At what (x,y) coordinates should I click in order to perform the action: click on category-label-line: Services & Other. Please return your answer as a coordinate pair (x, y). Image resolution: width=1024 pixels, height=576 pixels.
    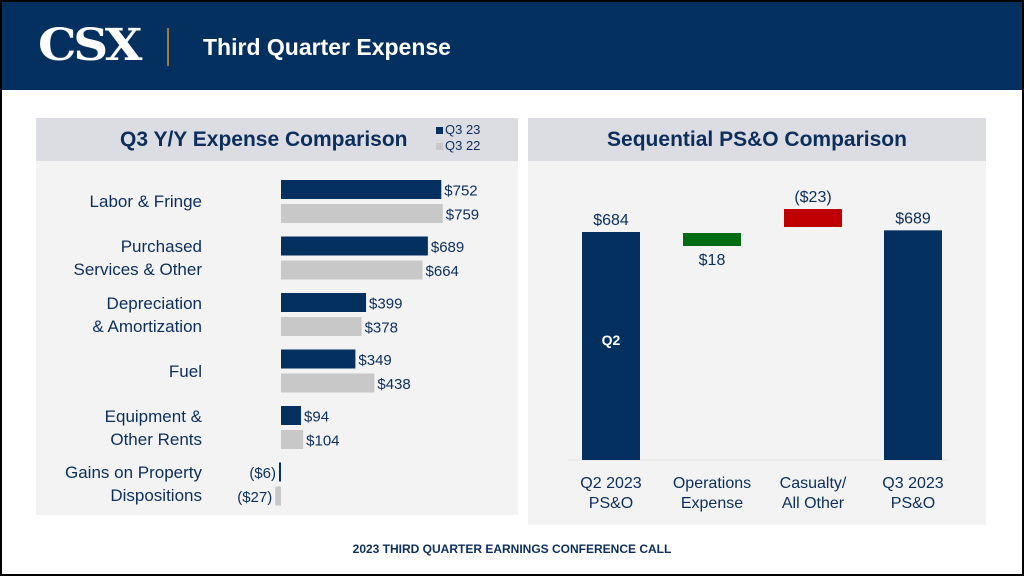
    Looking at the image, I should click on (138, 269).